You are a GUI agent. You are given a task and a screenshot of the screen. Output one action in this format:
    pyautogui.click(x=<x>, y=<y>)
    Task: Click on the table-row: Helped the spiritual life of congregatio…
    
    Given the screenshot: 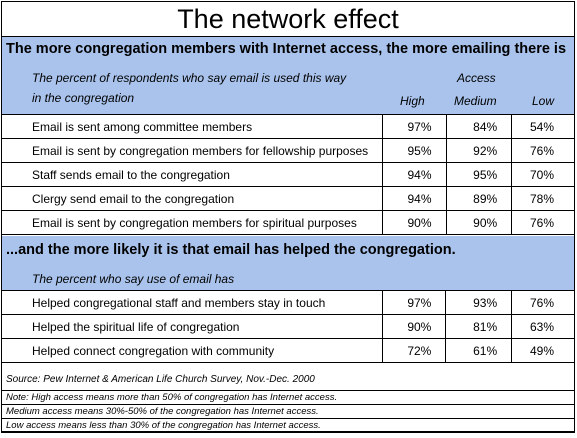 What is the action you would take?
    pyautogui.click(x=288, y=326)
    